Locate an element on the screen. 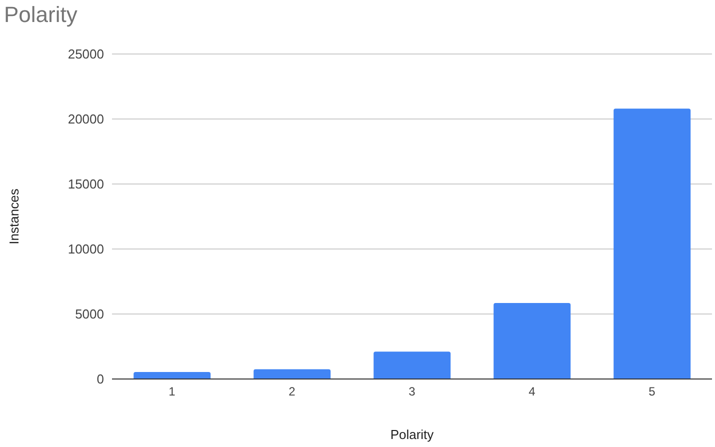 The height and width of the screenshot is (447, 715). y-tick-label: 20000 is located at coordinates (86, 119).